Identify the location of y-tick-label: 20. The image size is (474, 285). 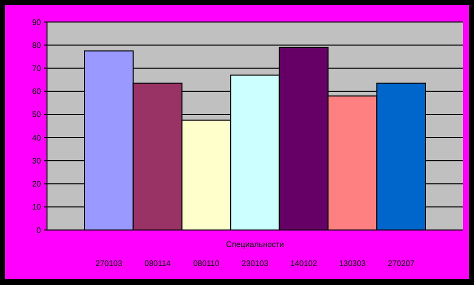
(37, 184).